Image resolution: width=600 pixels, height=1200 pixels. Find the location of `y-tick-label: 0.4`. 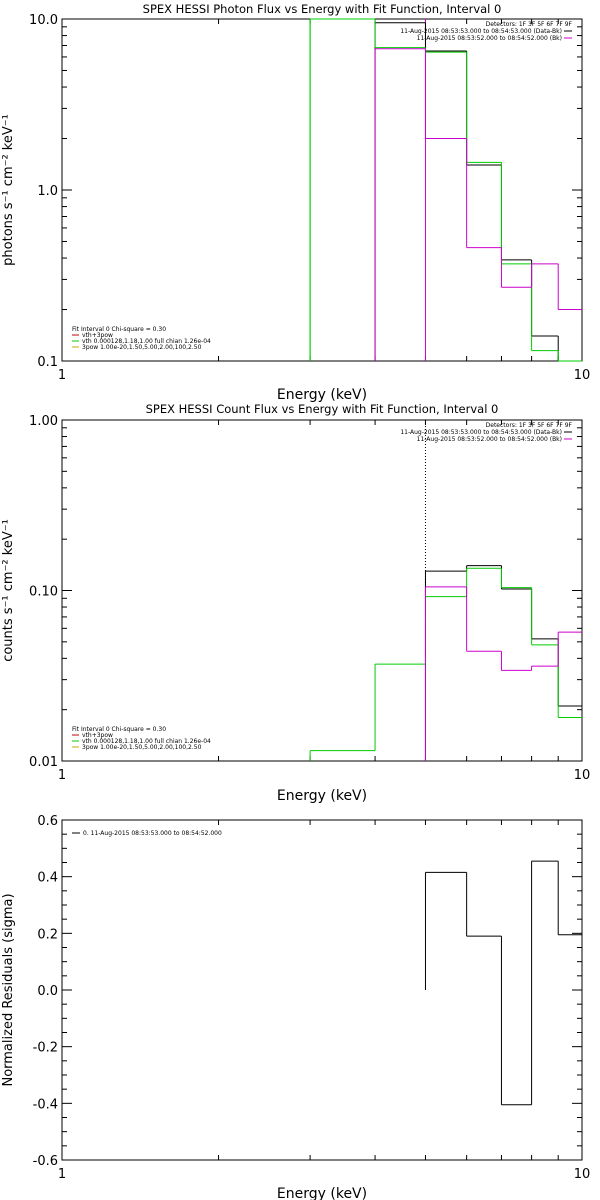

y-tick-label: 0.4 is located at coordinates (47, 878).